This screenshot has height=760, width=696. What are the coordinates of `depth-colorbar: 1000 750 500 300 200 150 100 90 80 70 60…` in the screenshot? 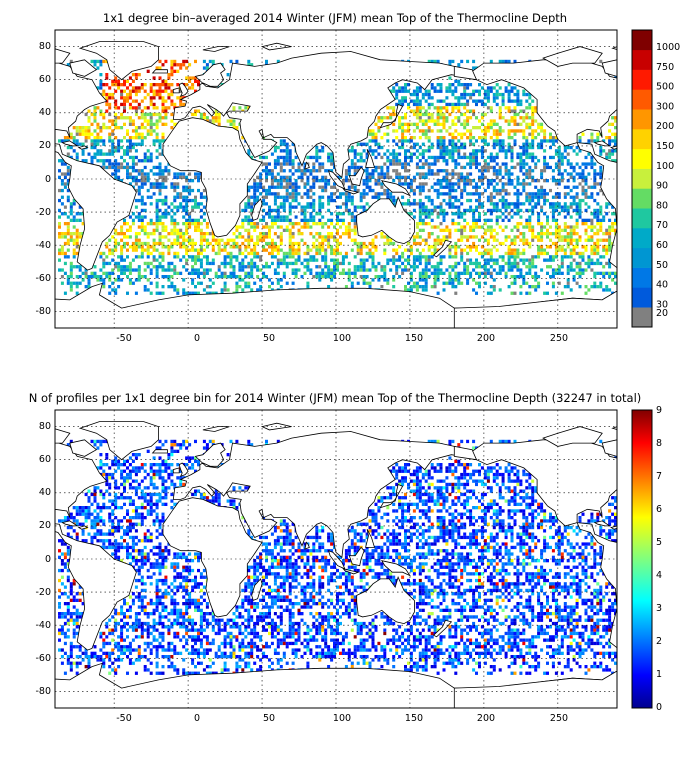 It's located at (655, 178).